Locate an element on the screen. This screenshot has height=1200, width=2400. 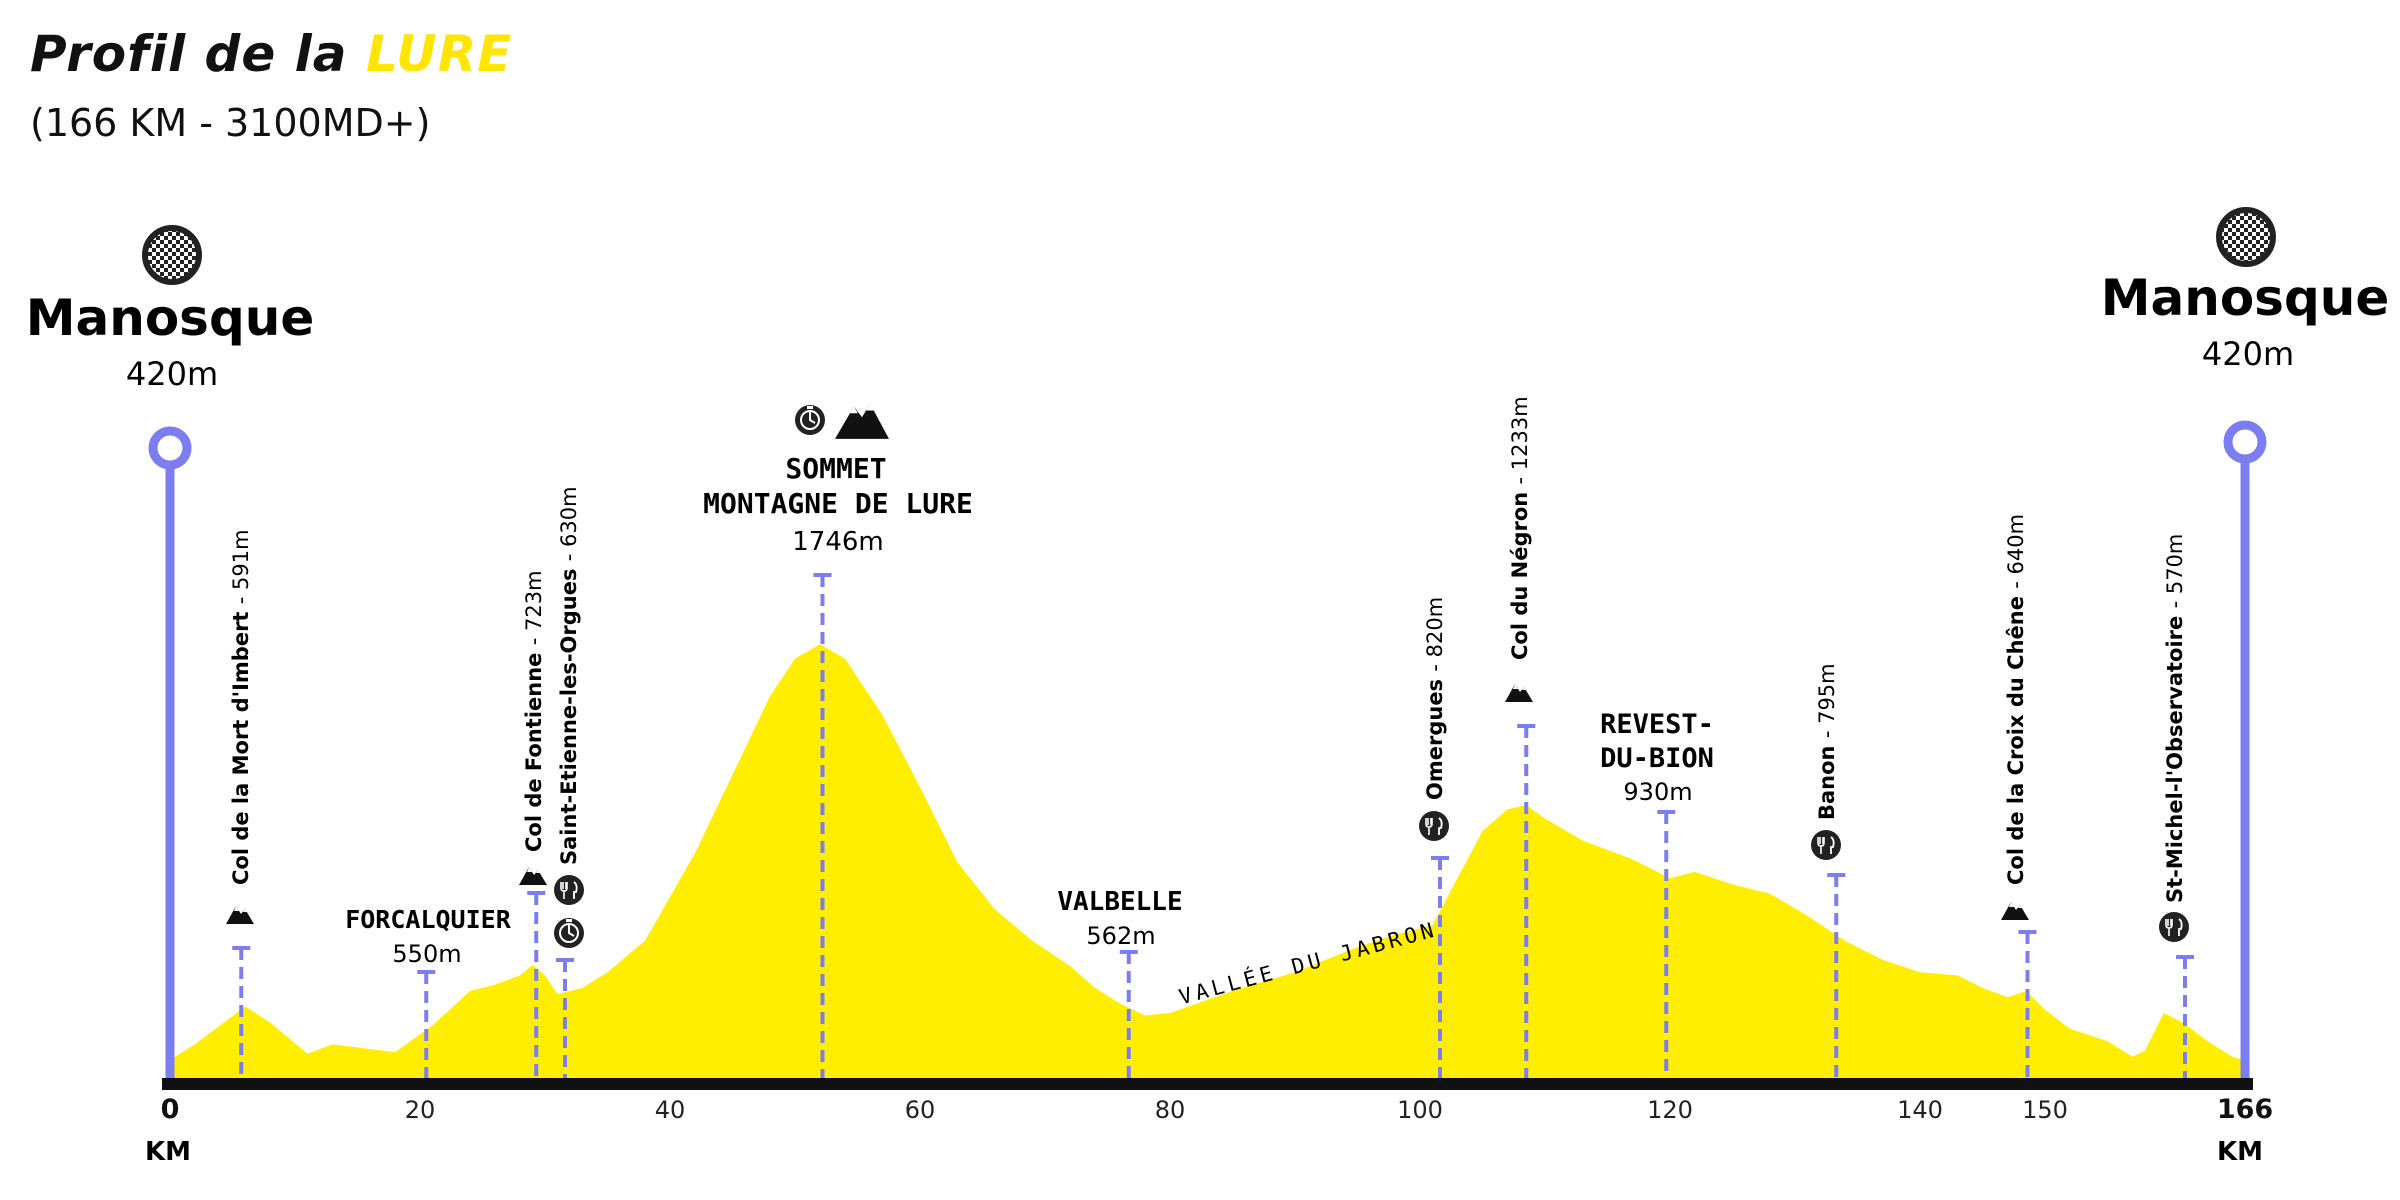
waypoint-st-michel: St-Michel-l'Observatoire - 570m is located at coordinates (2174, 738).